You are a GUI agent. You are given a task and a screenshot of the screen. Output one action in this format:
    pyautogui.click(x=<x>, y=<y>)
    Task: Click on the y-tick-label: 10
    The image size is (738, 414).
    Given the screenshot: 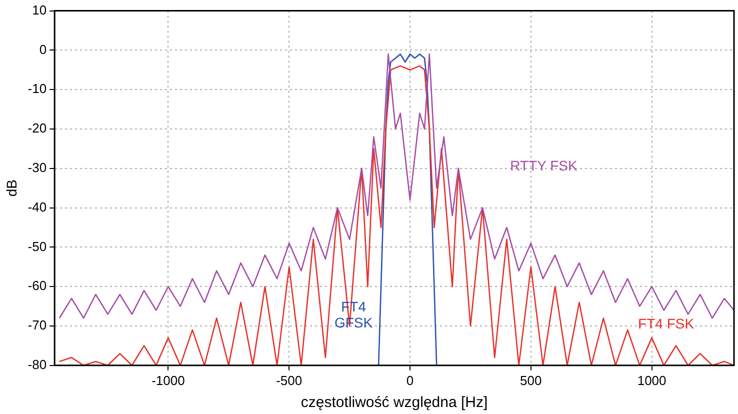 What is the action you would take?
    pyautogui.click(x=39, y=10)
    